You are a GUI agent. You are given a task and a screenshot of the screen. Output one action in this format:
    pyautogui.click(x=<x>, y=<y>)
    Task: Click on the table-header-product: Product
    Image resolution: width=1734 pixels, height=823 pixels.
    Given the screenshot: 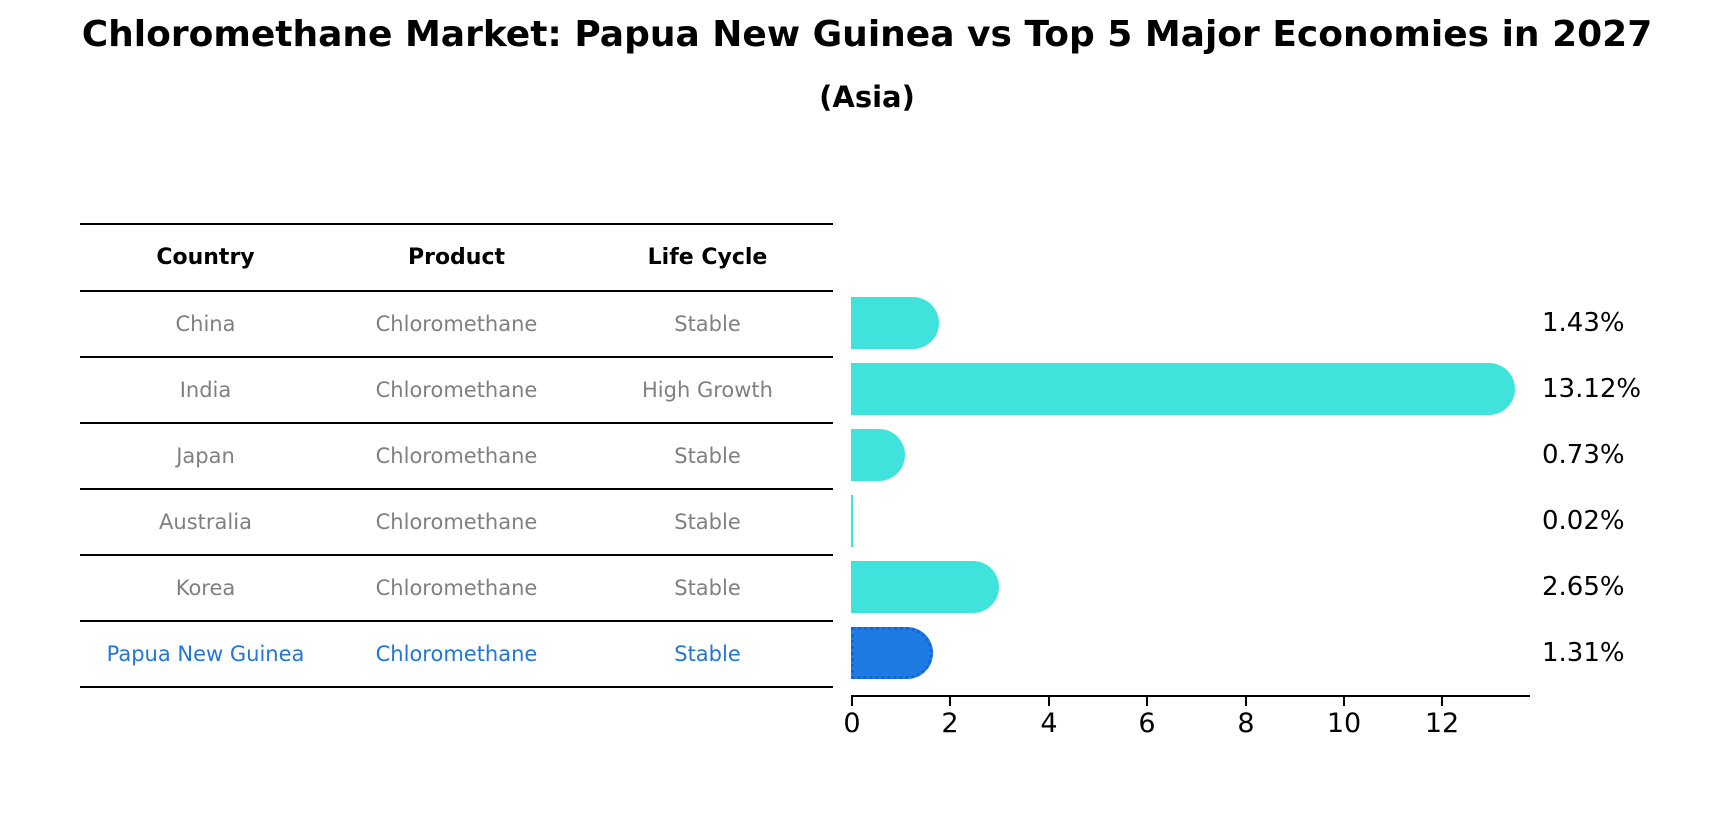 What is the action you would take?
    pyautogui.click(x=456, y=257)
    